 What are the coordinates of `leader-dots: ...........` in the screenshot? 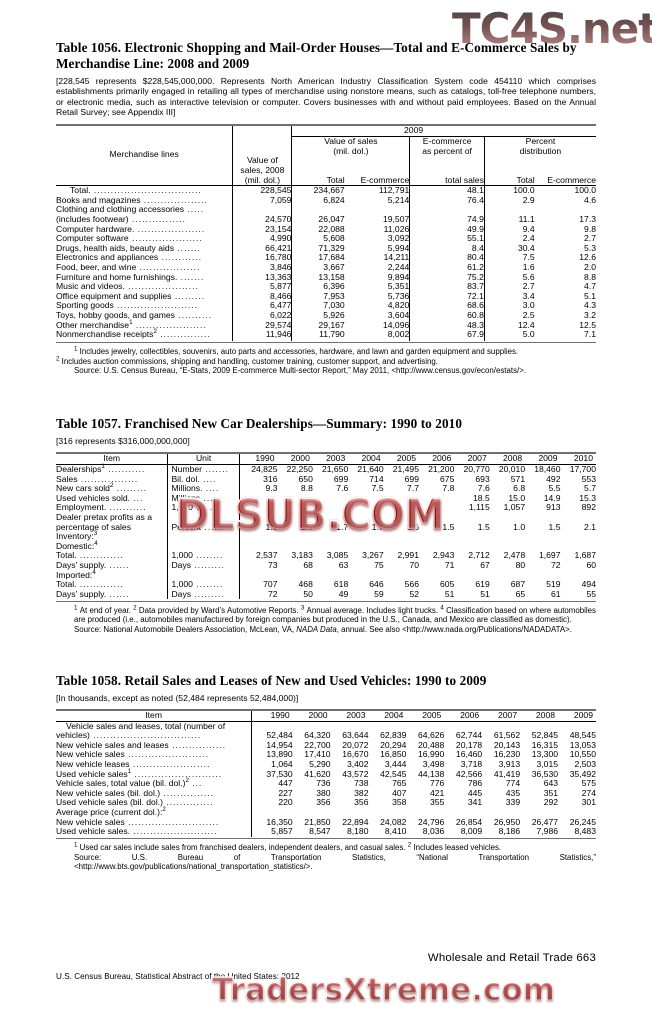 It's located at (126, 508).